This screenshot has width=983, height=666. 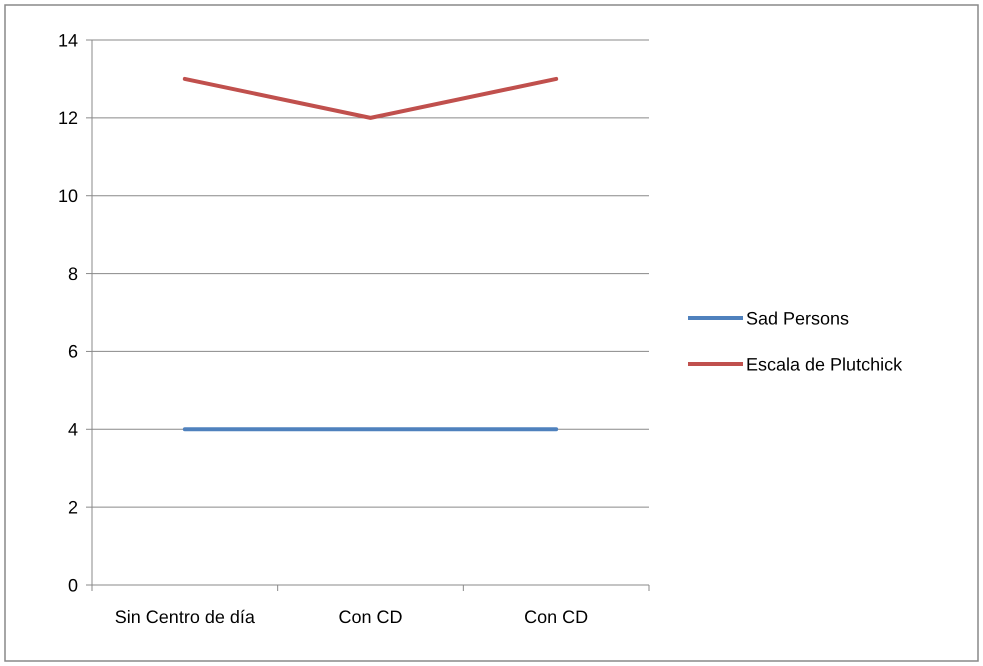 What do you see at coordinates (68, 196) in the screenshot?
I see `y-tick-label: 10` at bounding box center [68, 196].